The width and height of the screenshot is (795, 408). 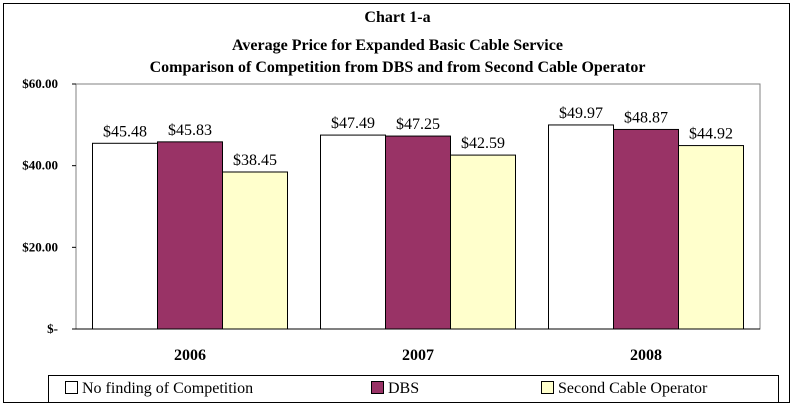 What do you see at coordinates (397, 17) in the screenshot?
I see `chart-title: Chart 1-a` at bounding box center [397, 17].